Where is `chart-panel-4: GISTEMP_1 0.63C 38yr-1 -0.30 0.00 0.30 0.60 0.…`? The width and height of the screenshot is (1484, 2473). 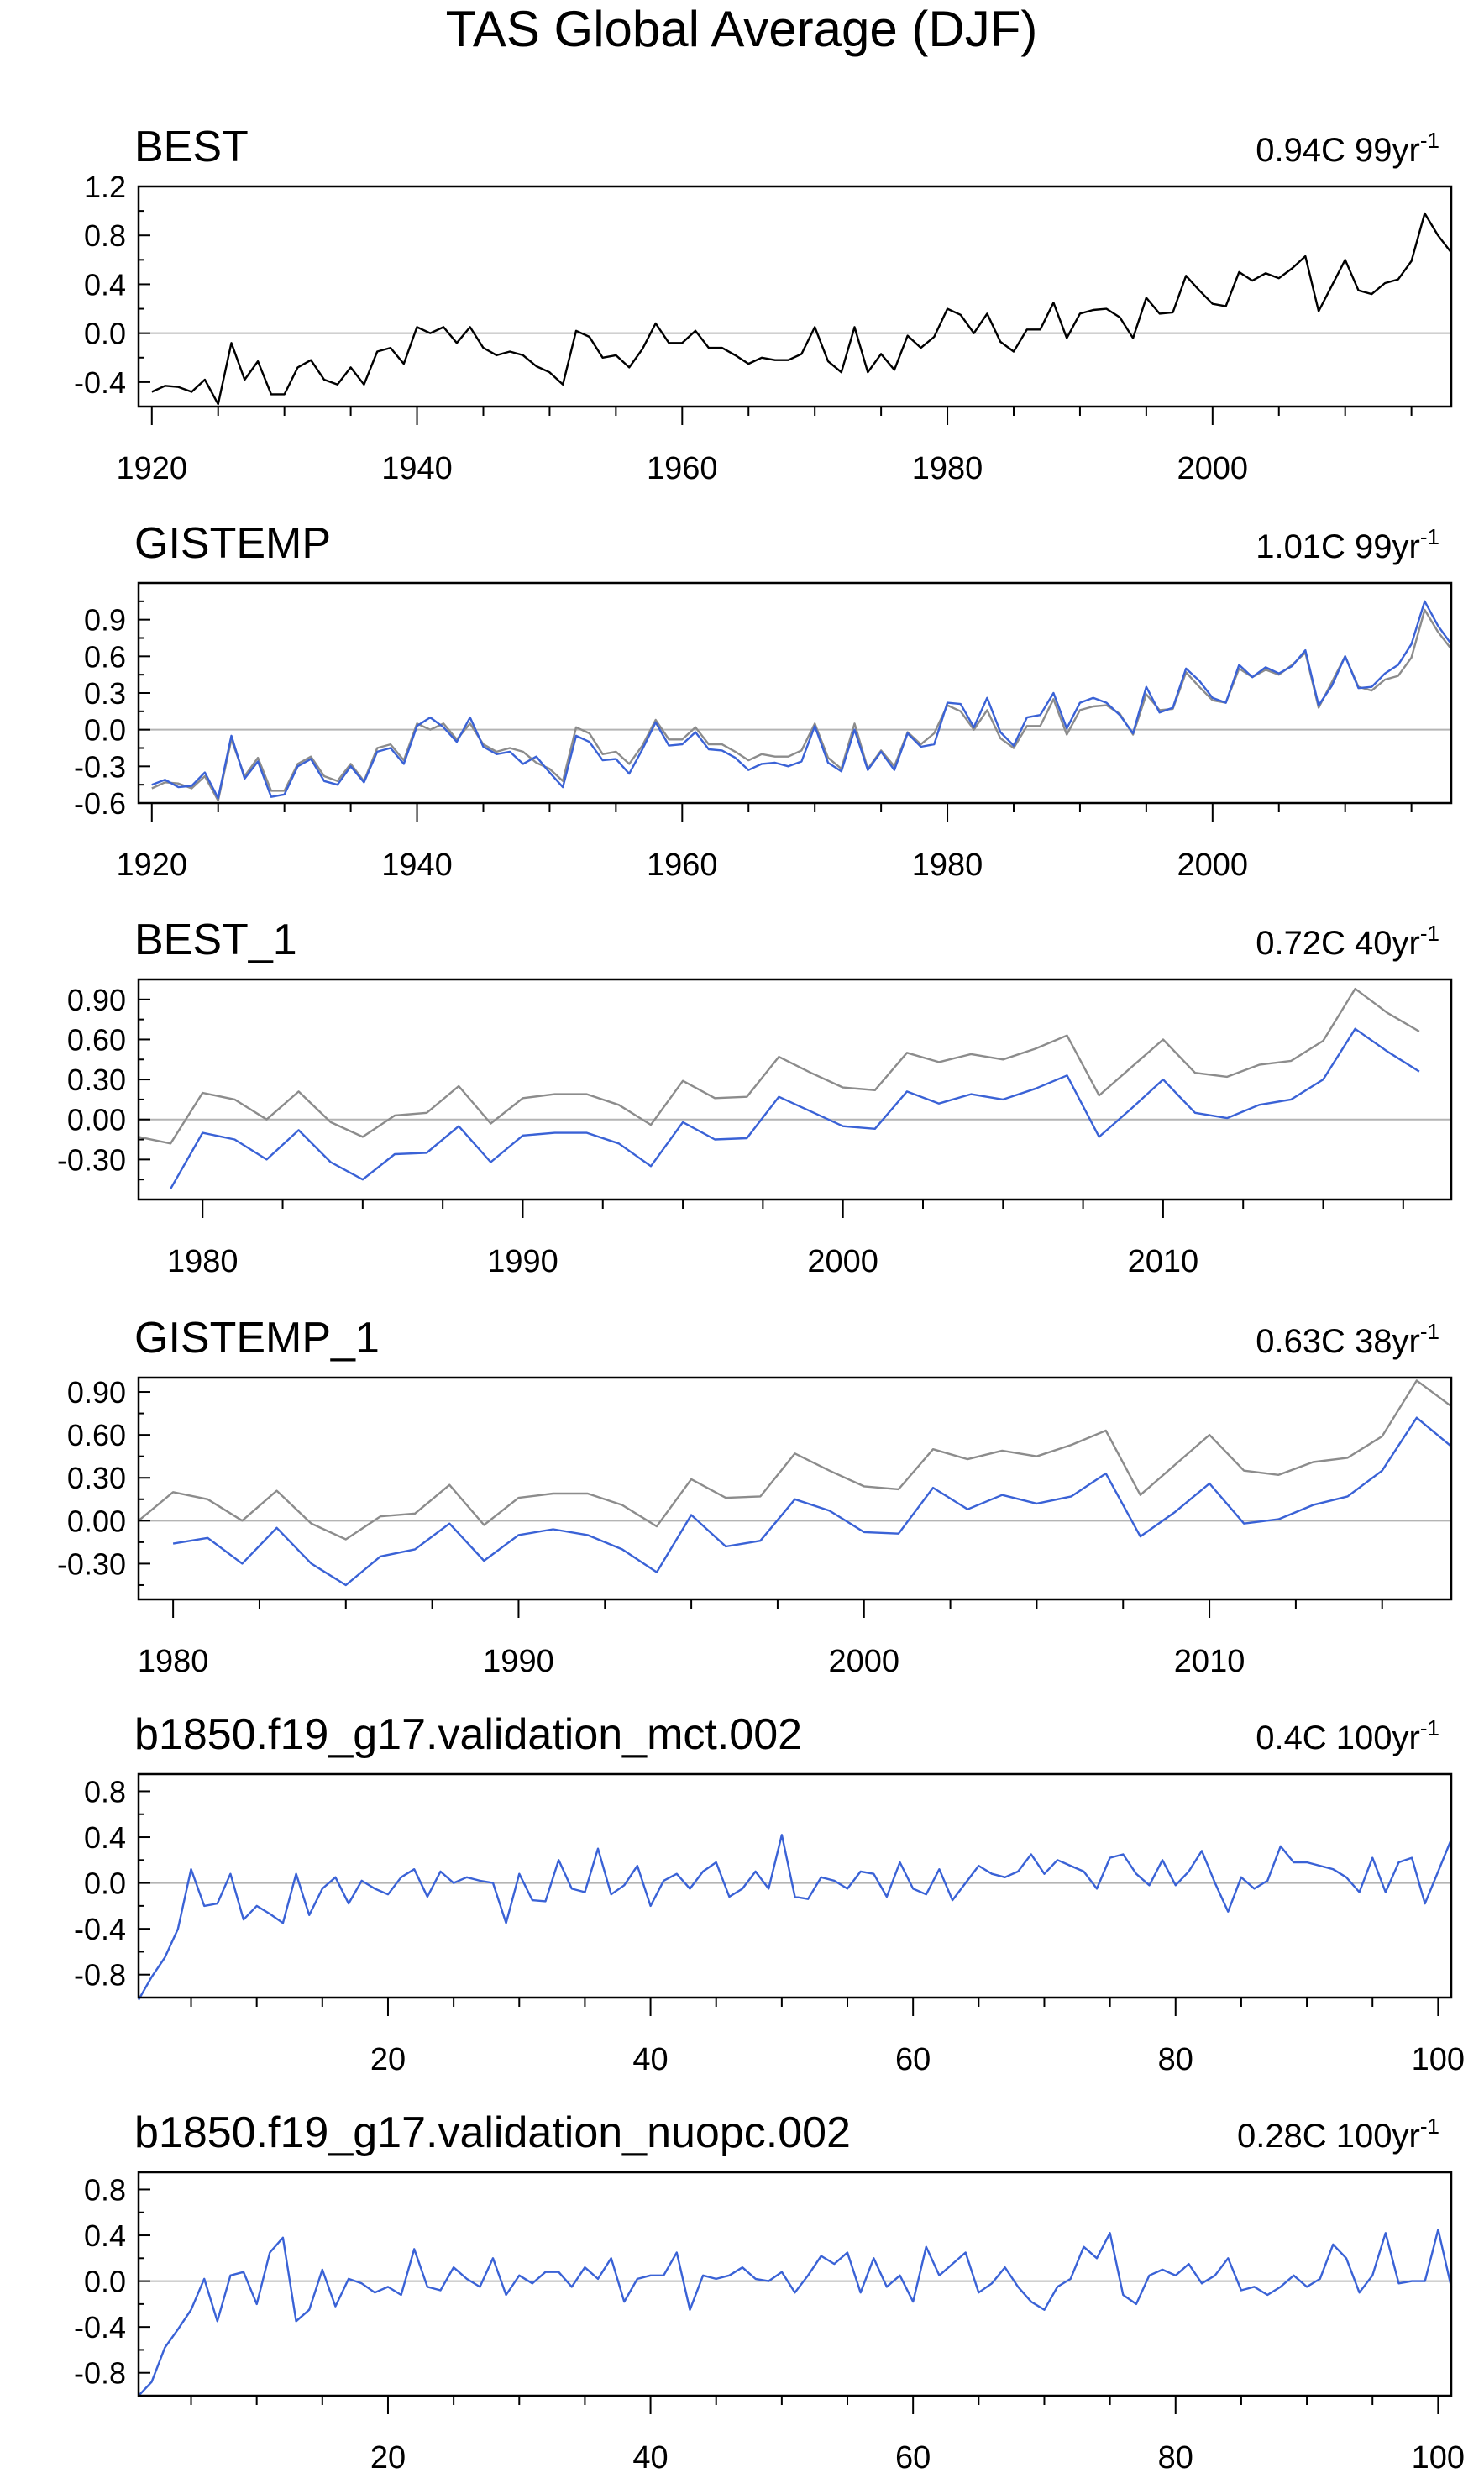
chart-panel-4: GISTEMP_1 0.63C 38yr-1 -0.30 0.00 0.30 0.60 0.… is located at coordinates (755, 1496).